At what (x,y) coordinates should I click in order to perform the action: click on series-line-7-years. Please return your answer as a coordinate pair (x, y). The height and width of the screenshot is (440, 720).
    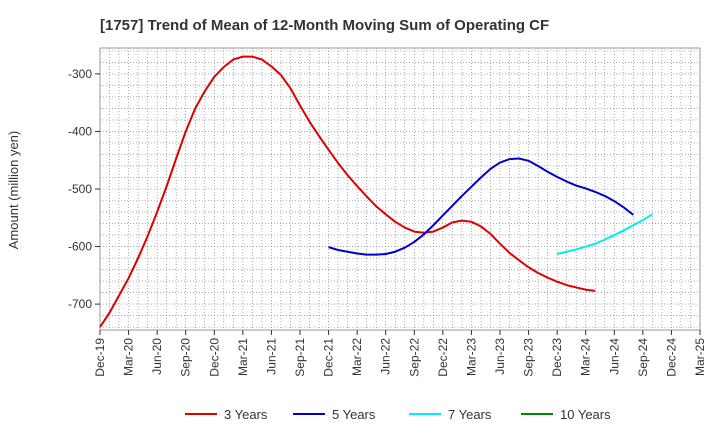
    Looking at the image, I should click on (604, 234).